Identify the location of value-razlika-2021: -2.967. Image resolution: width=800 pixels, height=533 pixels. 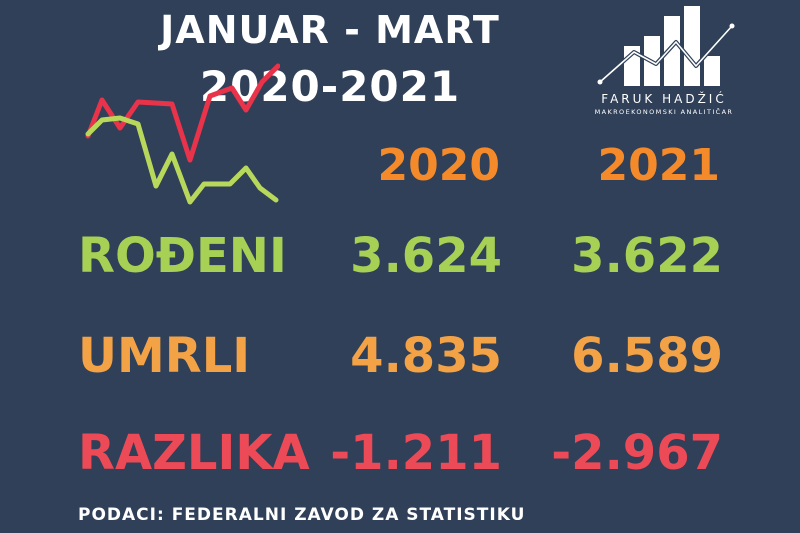
(637, 453).